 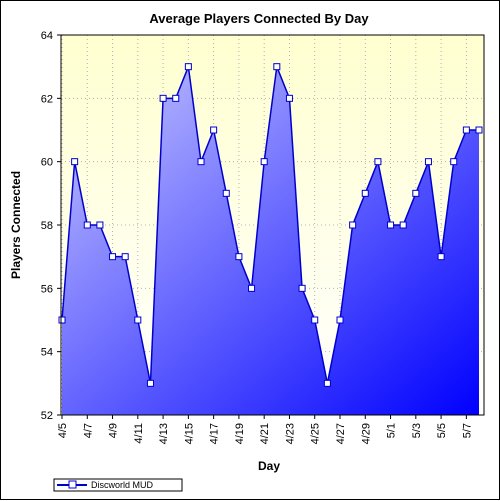 I want to click on x-tick-label: 4/7, so click(x=88, y=430).